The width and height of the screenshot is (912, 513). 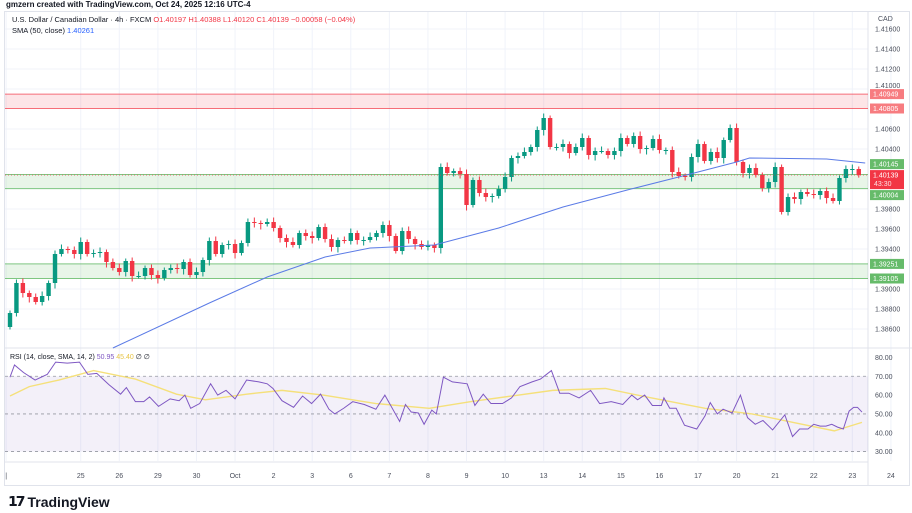 I want to click on ohlc-low: L1.40120, so click(x=238, y=19).